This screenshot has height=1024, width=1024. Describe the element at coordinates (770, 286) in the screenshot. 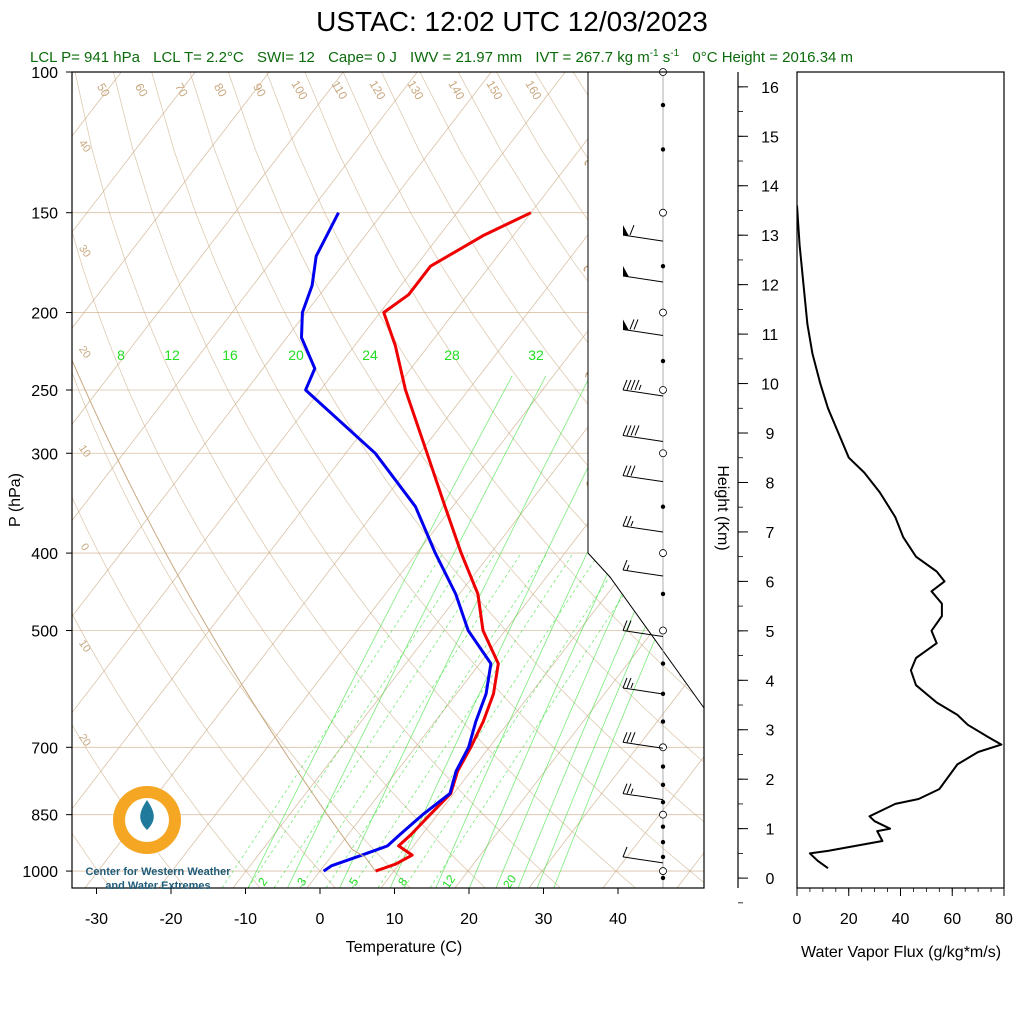

I see `flux-y-tick-label: 12` at that location.